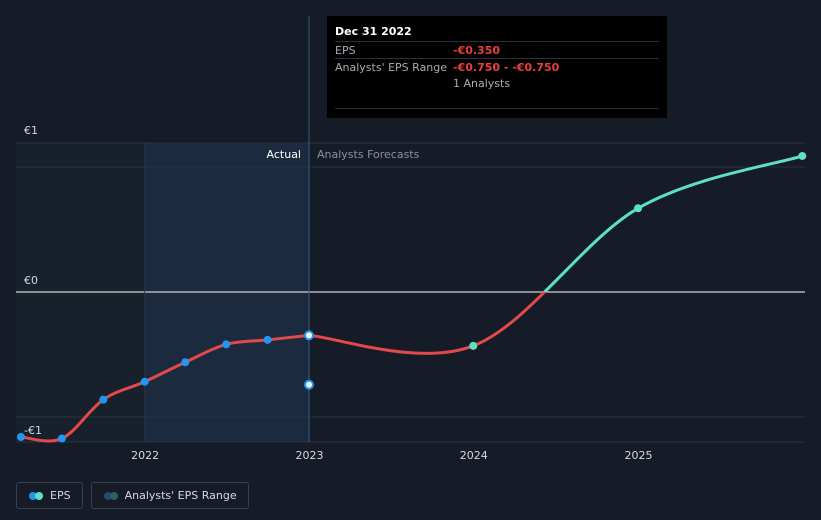  I want to click on legend-eps-label: EPS, so click(60, 495).